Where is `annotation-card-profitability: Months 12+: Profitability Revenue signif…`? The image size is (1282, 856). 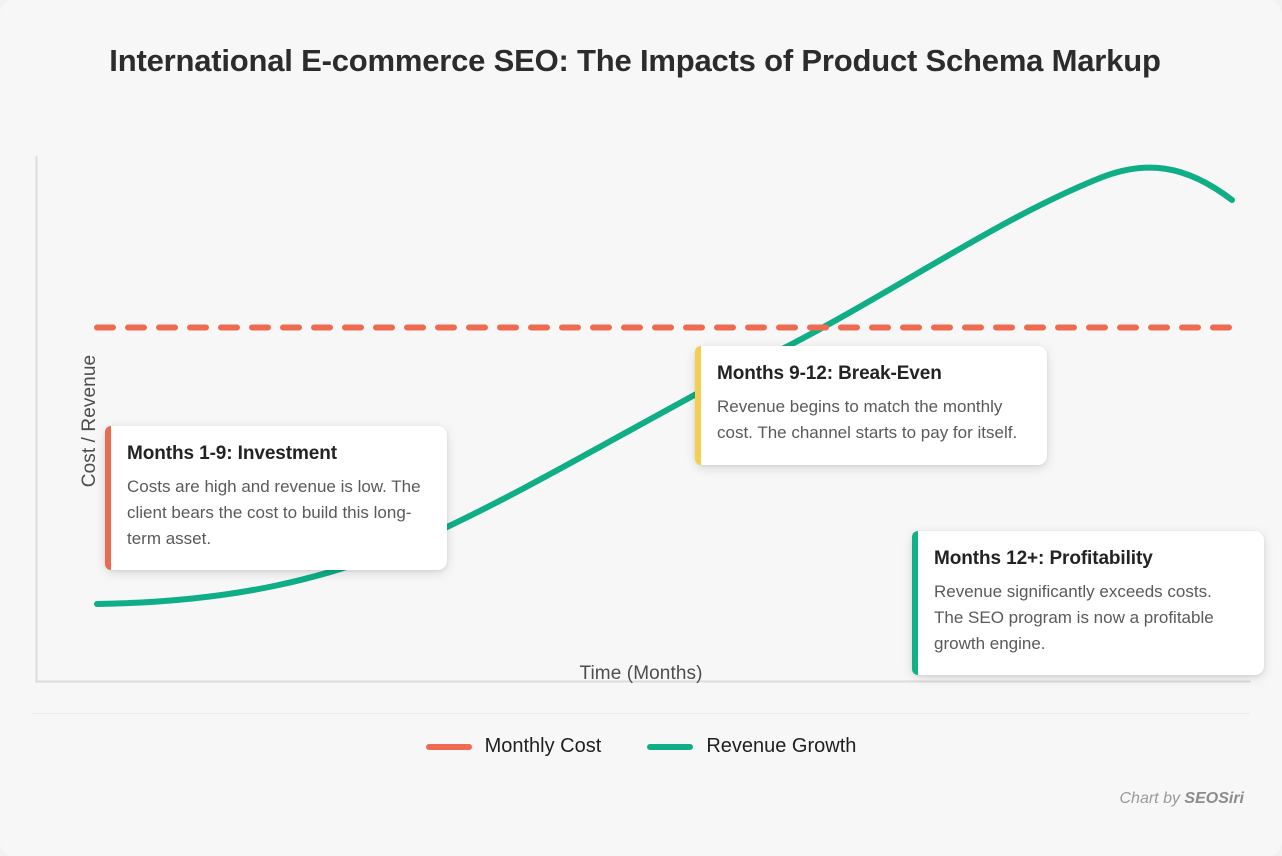 annotation-card-profitability: Months 12+: Profitability Revenue signif… is located at coordinates (1088, 603).